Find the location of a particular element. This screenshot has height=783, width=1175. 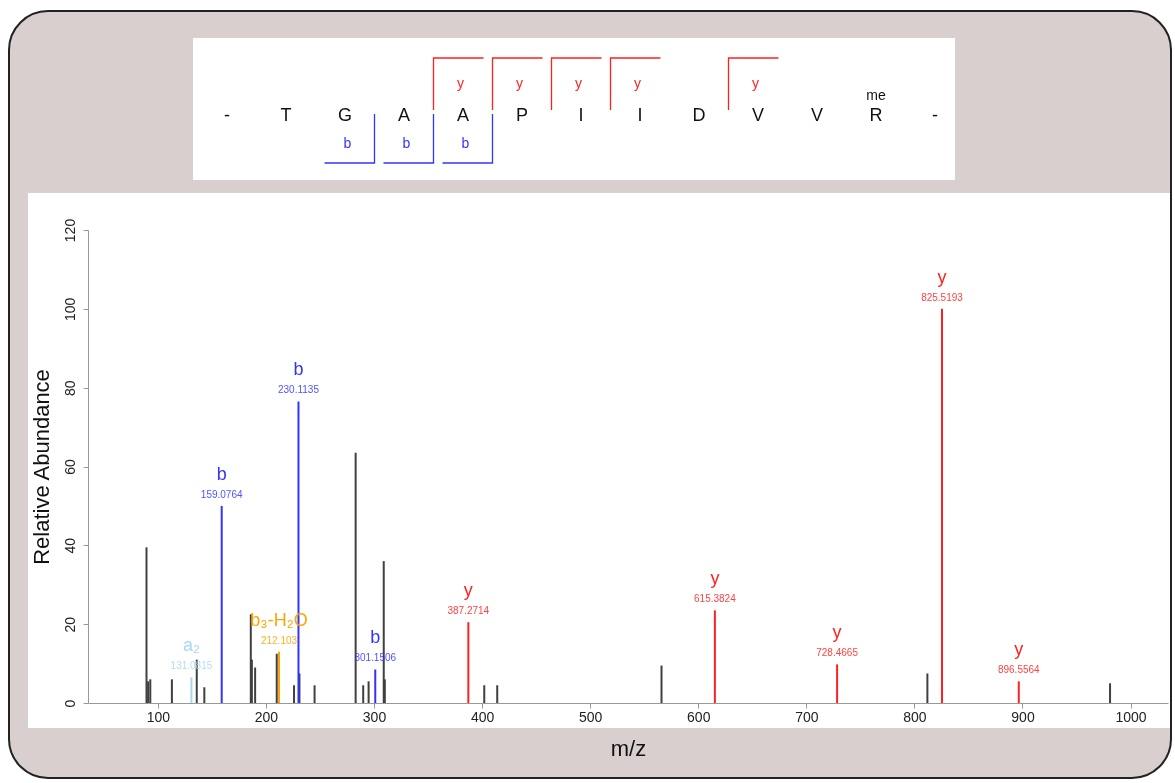

annotation: 825.5193 is located at coordinates (942, 297).